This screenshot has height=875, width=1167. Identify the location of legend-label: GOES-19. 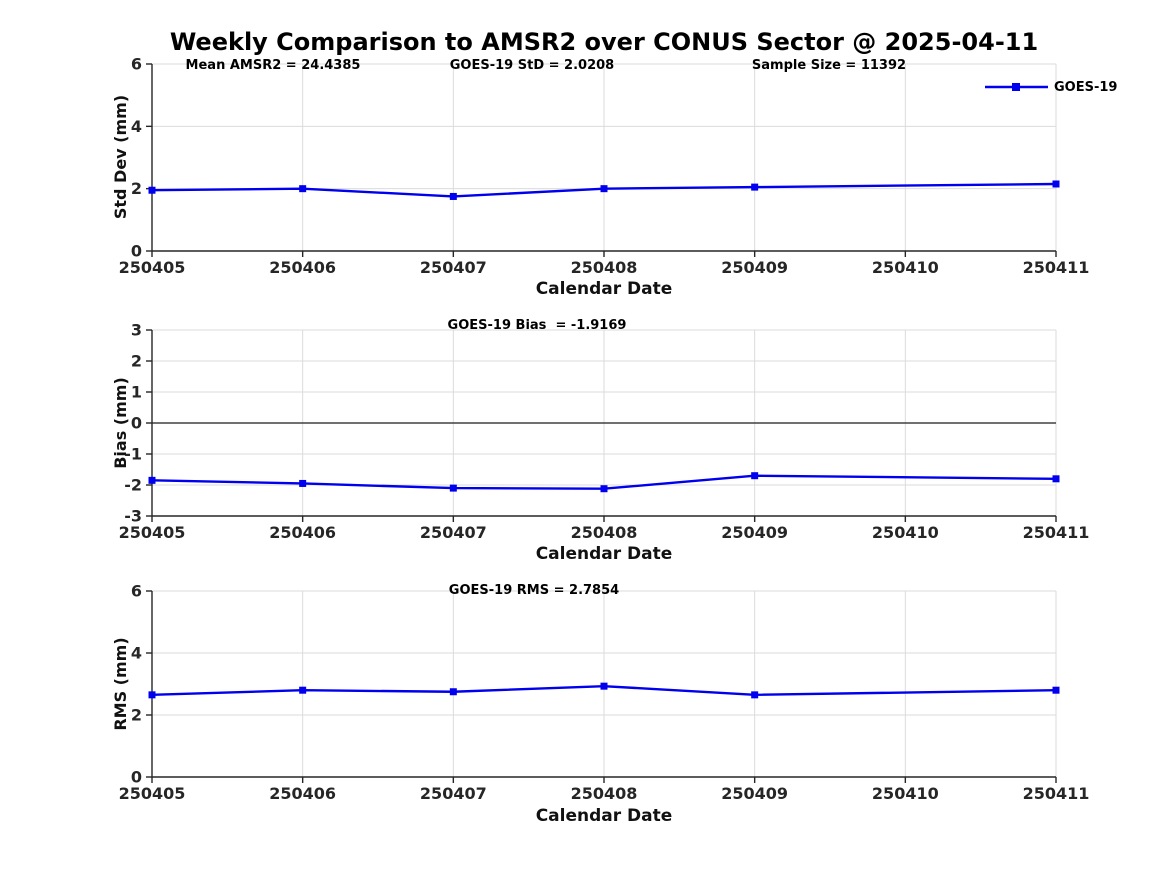
(1086, 87).